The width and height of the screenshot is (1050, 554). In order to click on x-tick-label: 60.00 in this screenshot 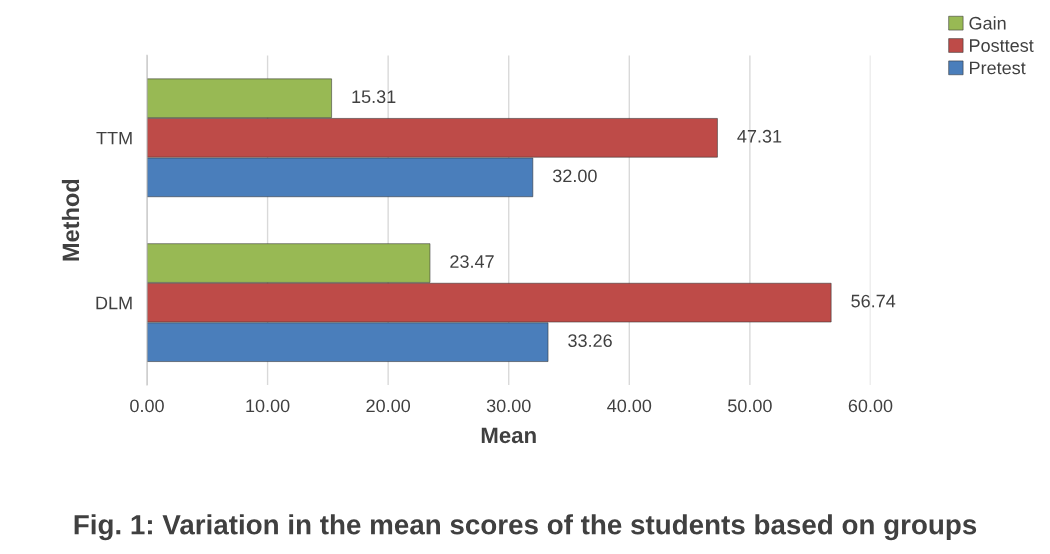, I will do `click(870, 406)`.